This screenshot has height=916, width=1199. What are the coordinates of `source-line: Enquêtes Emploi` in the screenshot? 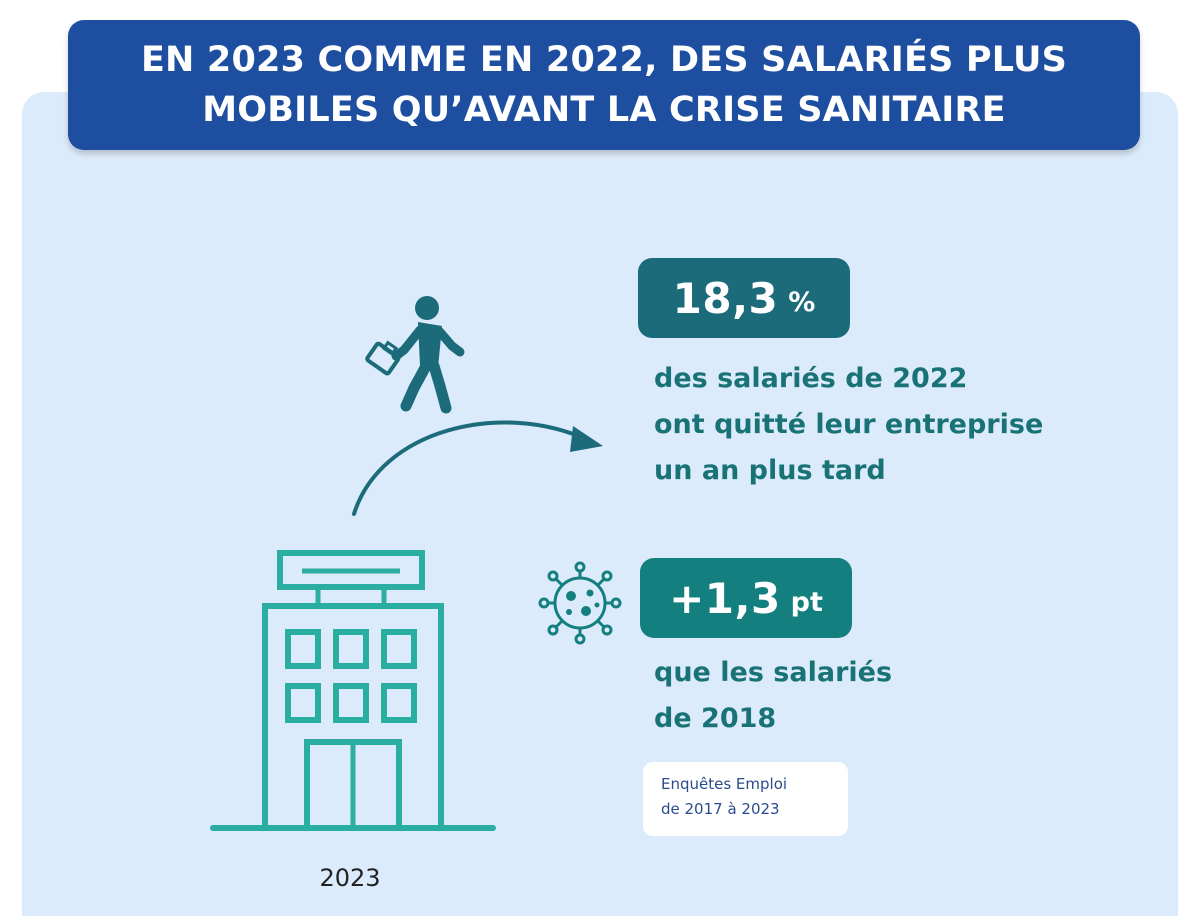 It's located at (724, 784).